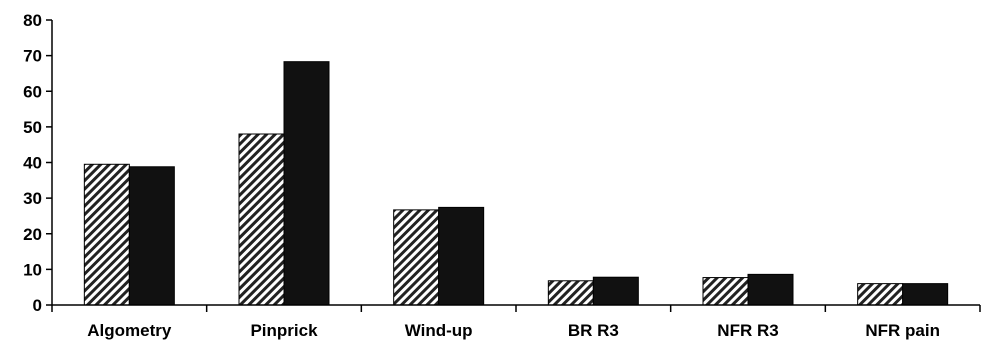  I want to click on bar-series-2-algometry, so click(151, 236).